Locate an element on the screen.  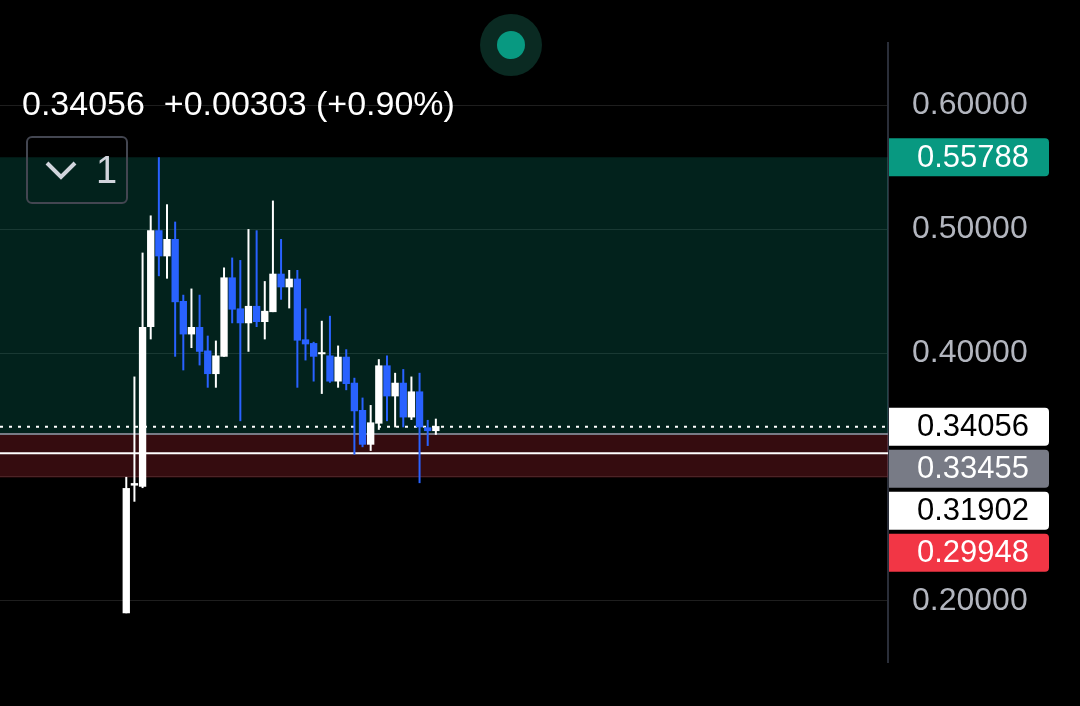
ref-line-label: 0.31902 is located at coordinates (973, 510).